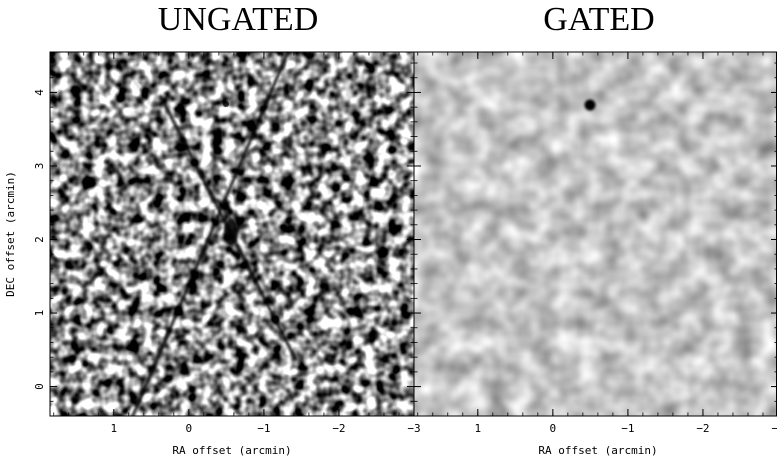 The image size is (777, 458). I want to click on panel-title-gated: GATED, so click(598, 19).